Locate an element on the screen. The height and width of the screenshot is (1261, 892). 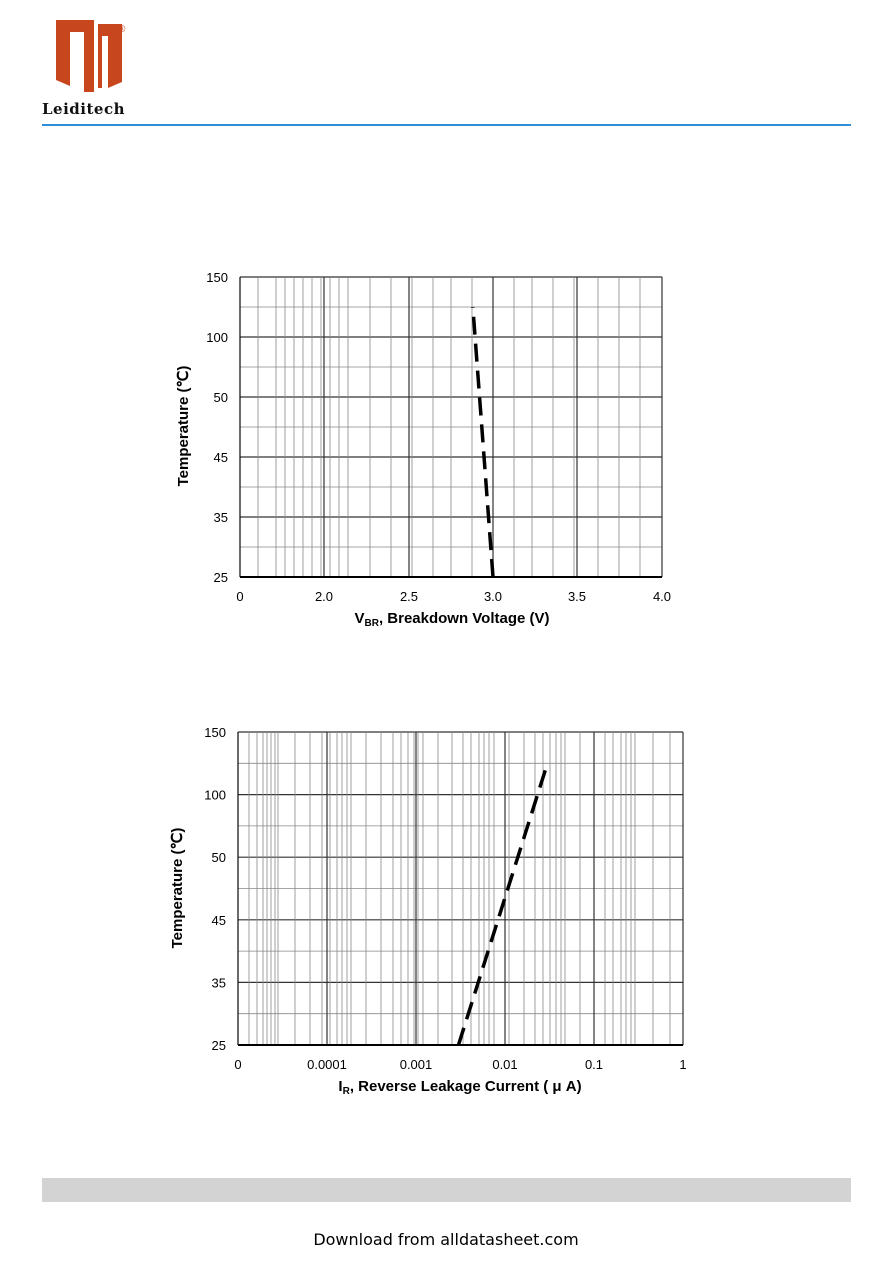
chart2-y-axis-label: Temperature (℃) is located at coordinates (177, 888).